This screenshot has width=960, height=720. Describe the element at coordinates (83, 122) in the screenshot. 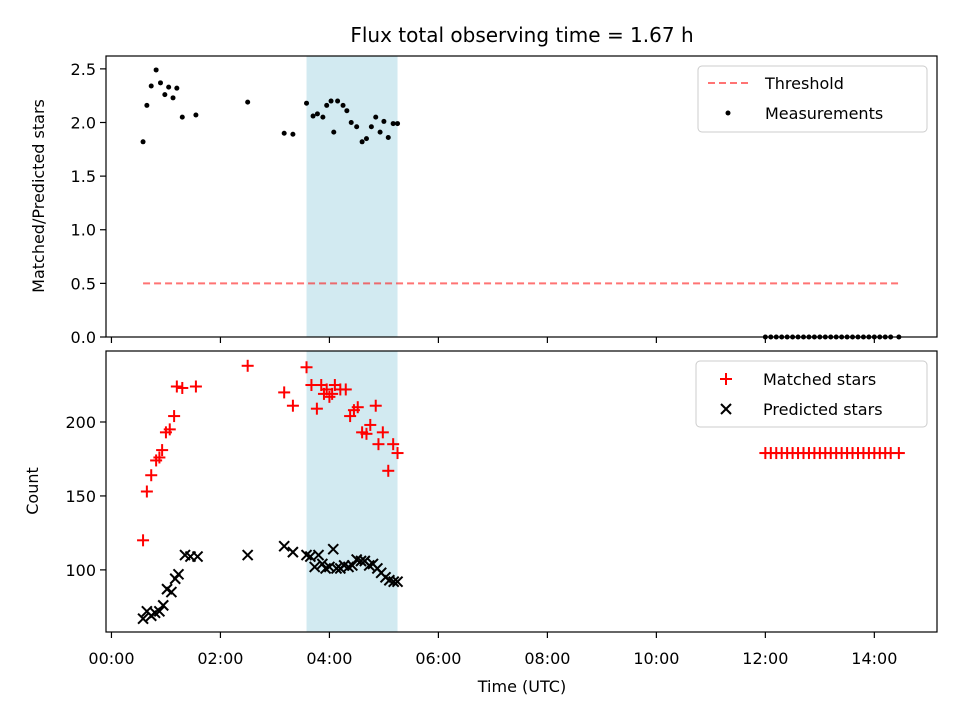

I see `ratio-ytick-label: 2.0` at that location.